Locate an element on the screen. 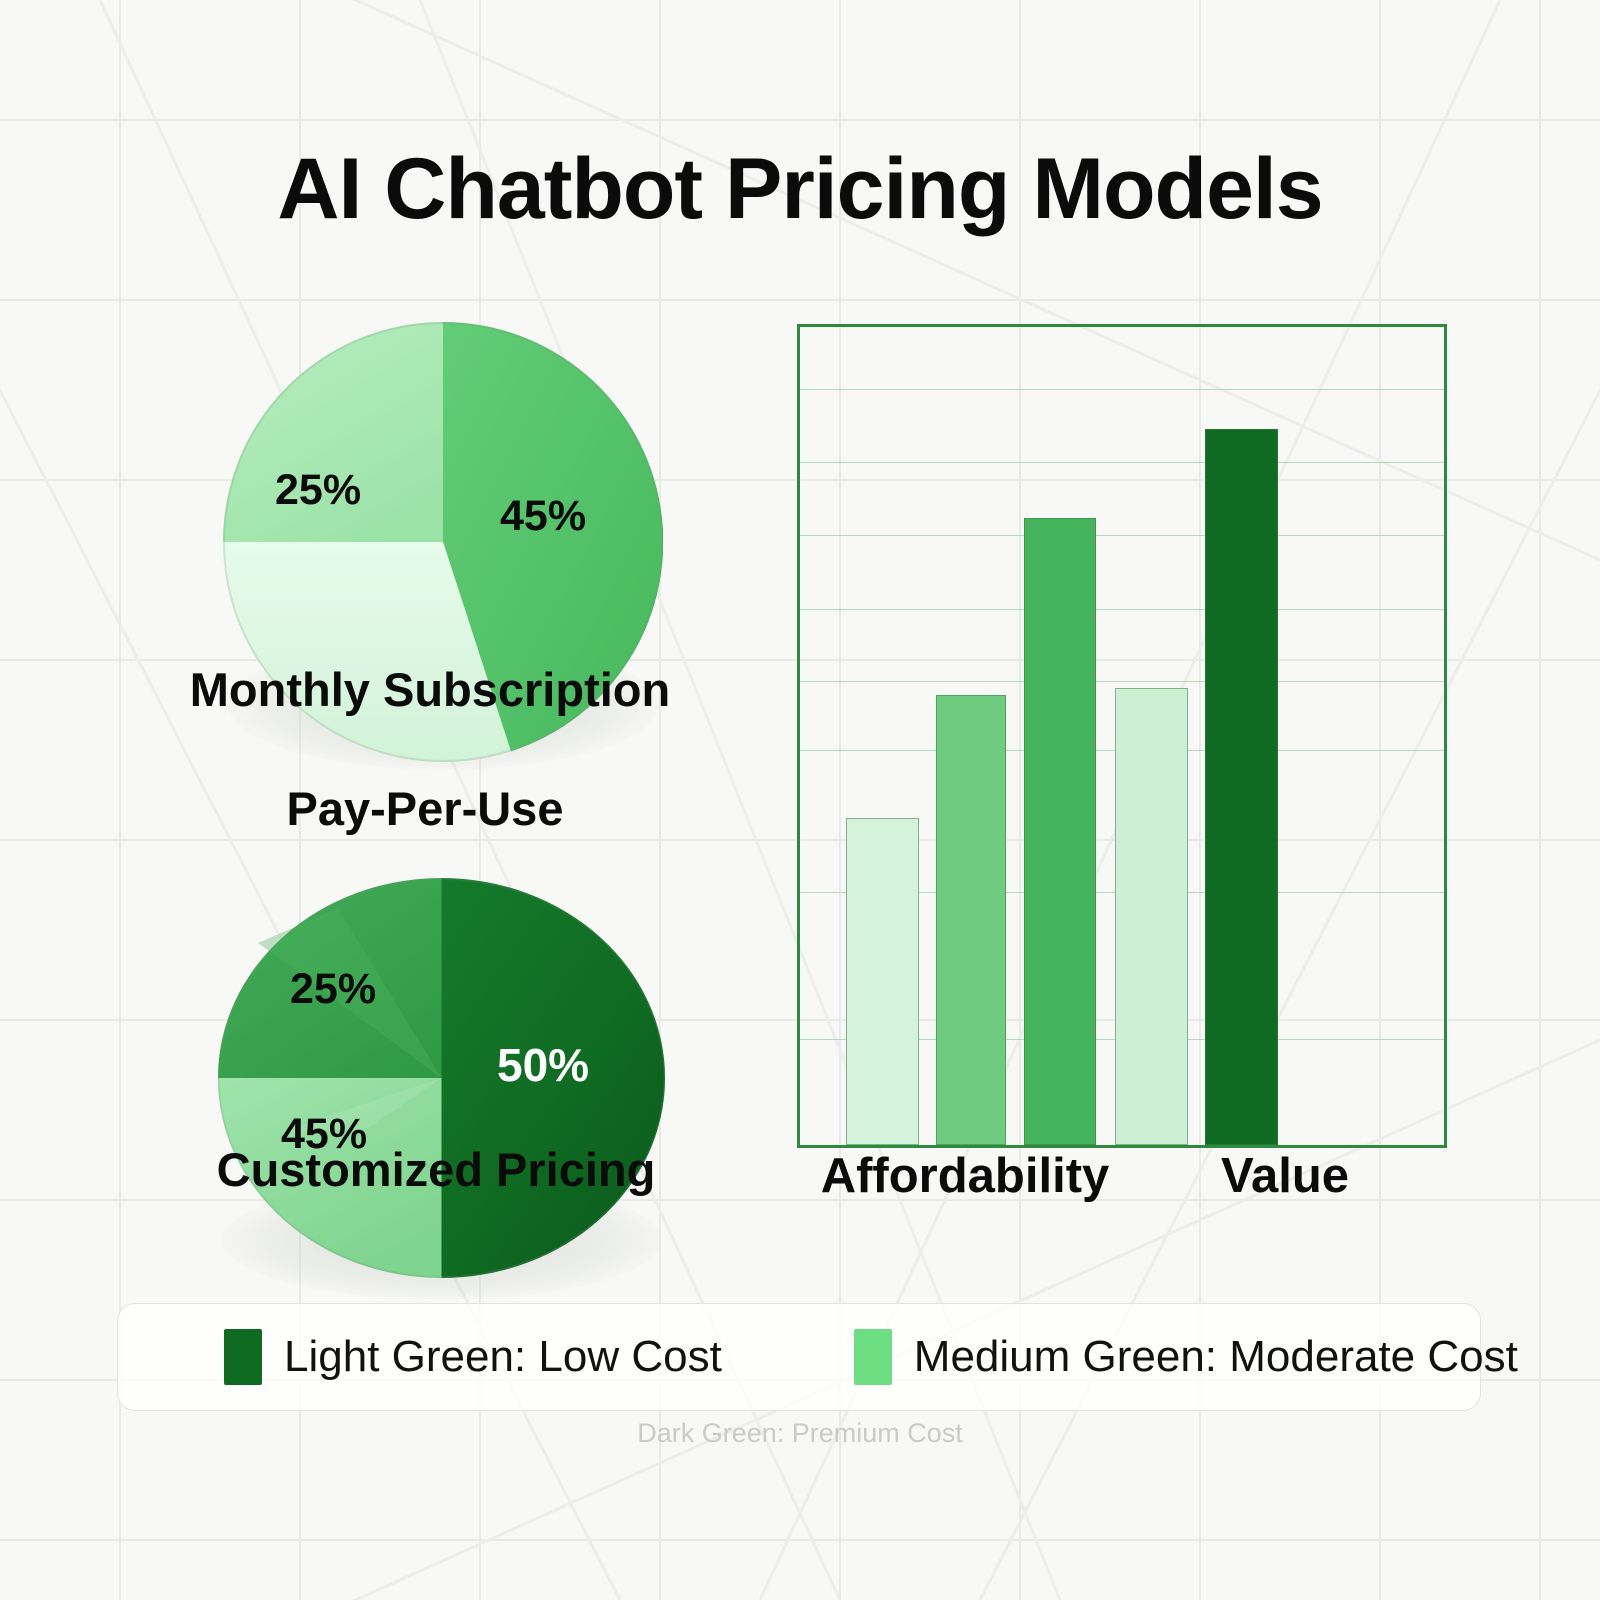 This screenshot has height=1600, width=1600. legend-item-low-cost: Light Green: Low Cost is located at coordinates (473, 1357).